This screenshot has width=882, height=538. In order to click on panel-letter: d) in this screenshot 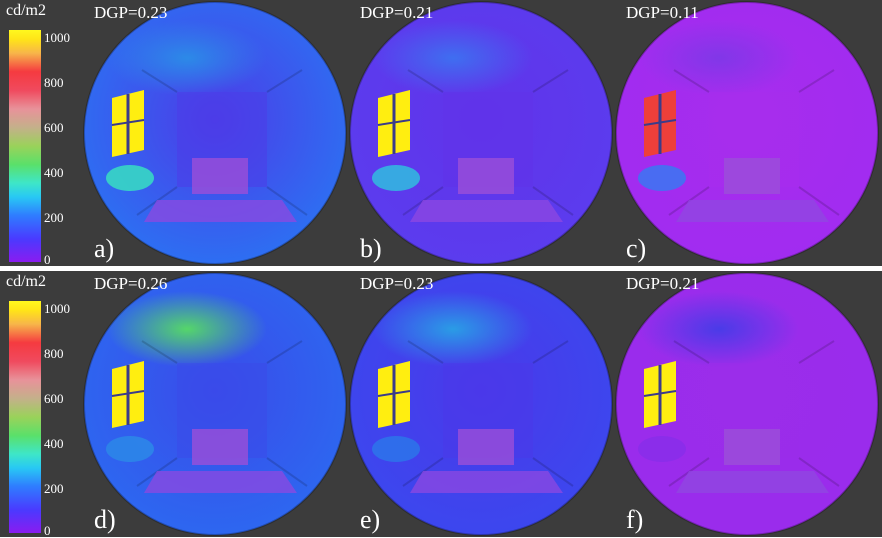, I will do `click(105, 519)`.